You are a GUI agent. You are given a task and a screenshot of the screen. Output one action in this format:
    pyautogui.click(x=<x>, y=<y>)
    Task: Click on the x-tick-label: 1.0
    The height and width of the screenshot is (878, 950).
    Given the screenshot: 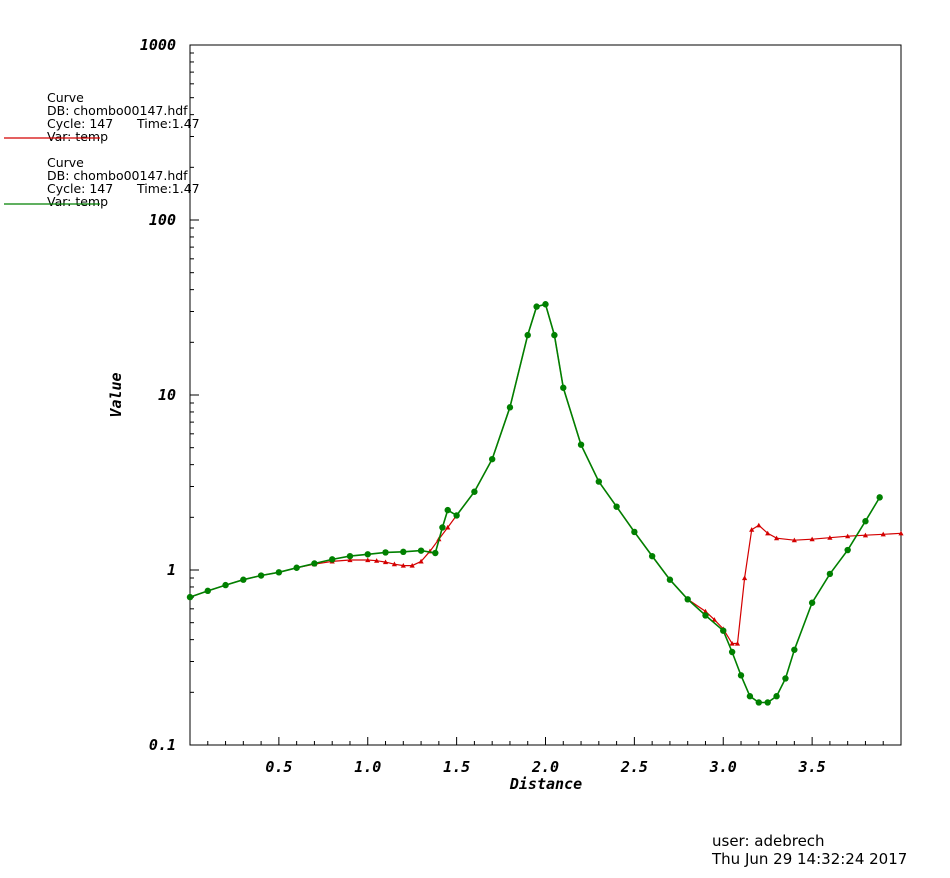 What is the action you would take?
    pyautogui.click(x=367, y=767)
    